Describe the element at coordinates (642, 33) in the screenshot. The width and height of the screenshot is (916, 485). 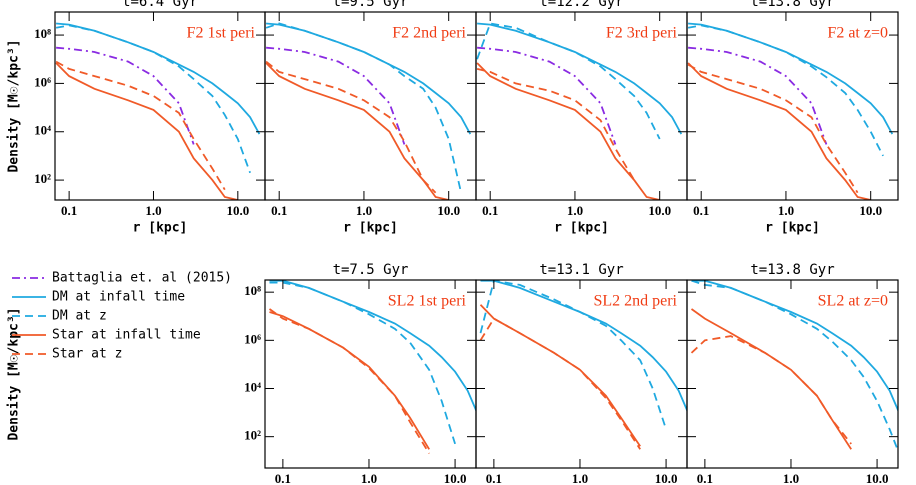
I see `annotation: F2 3rd peri` at that location.